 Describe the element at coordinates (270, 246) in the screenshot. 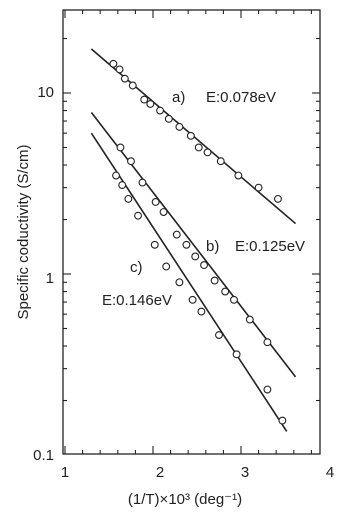

I see `series-b-energy: E:0.125eV` at that location.